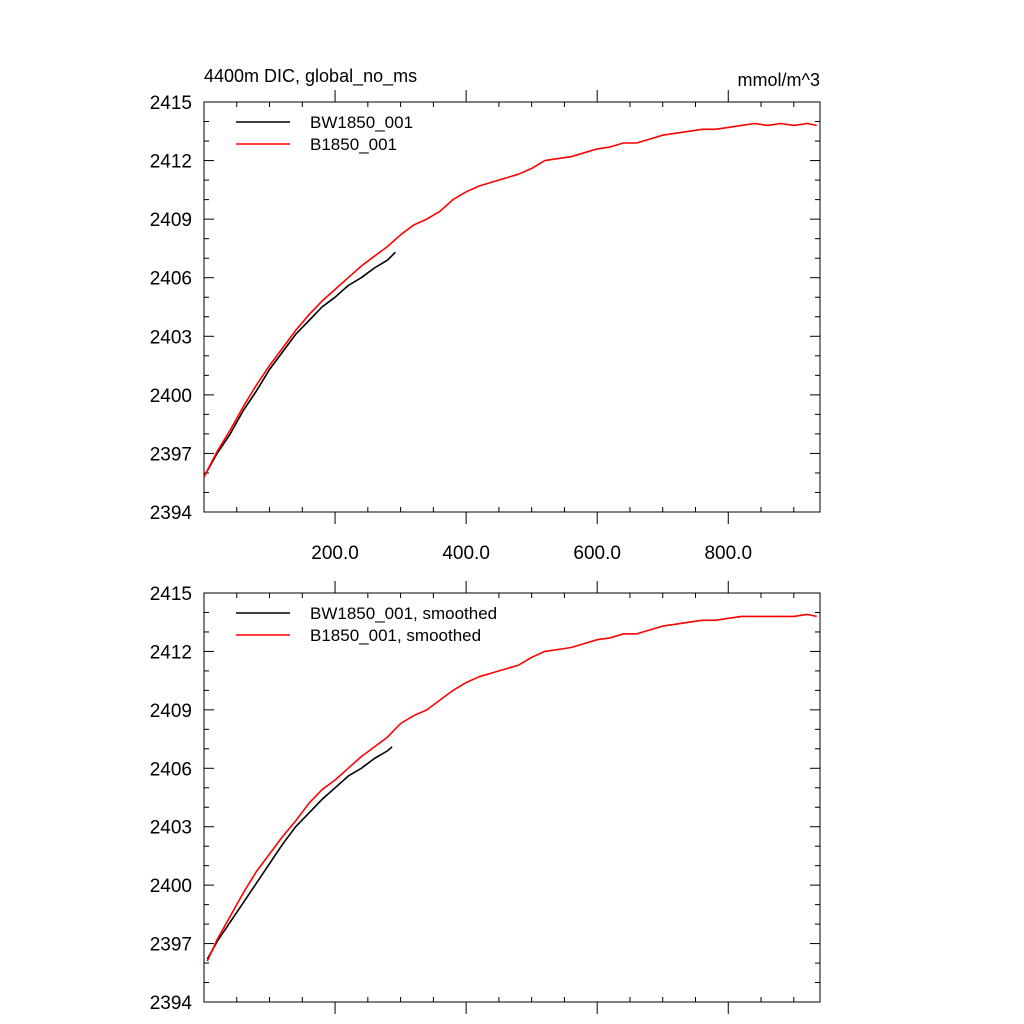 Image resolution: width=1024 pixels, height=1024 pixels. What do you see at coordinates (353, 144) in the screenshot?
I see `legend-label: B1850_001` at bounding box center [353, 144].